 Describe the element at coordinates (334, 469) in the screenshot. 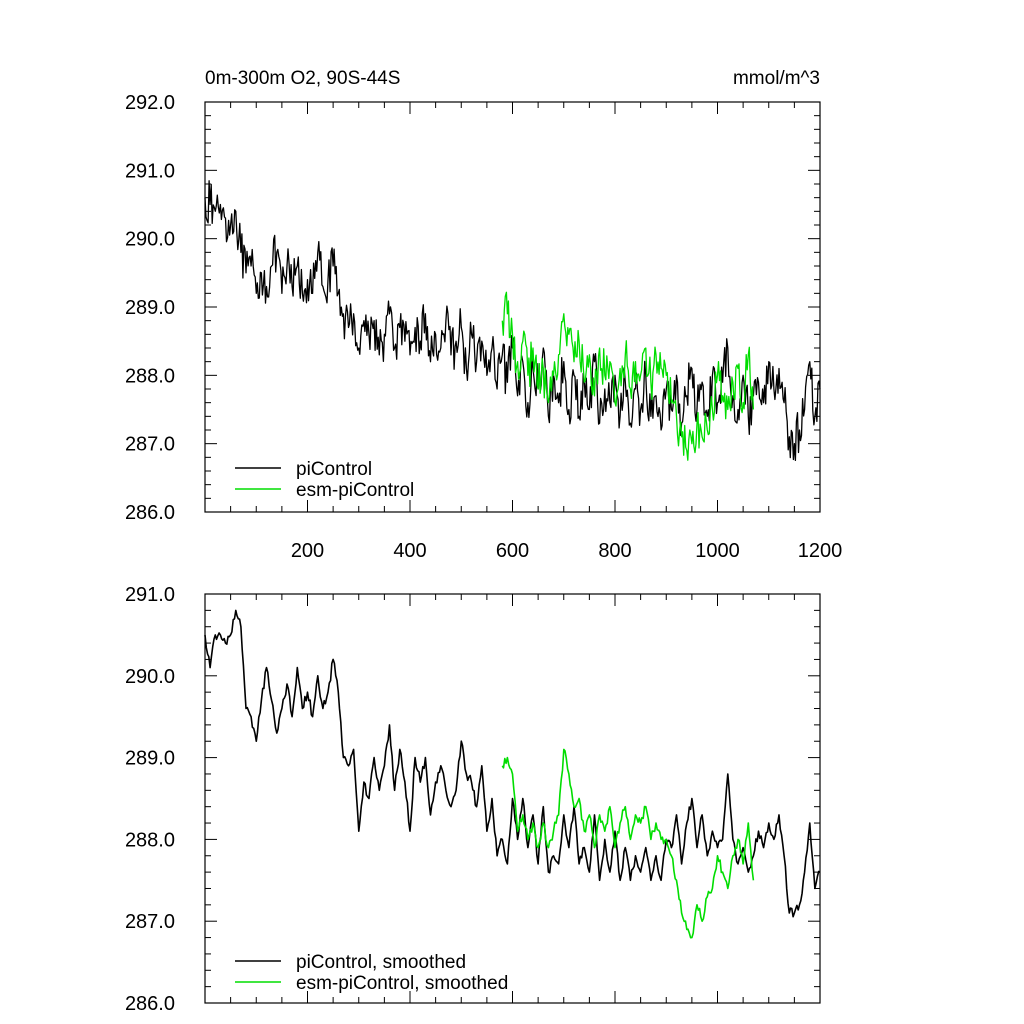

I see `legend-label-picontrol: piControl` at that location.